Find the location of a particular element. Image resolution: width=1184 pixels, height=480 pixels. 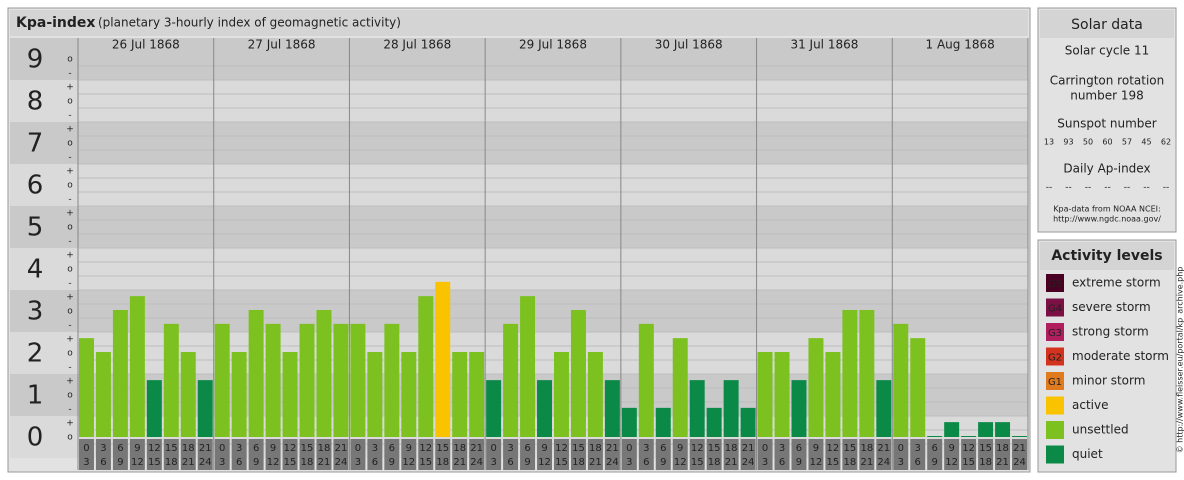

hour-from: 21 is located at coordinates (612, 448).